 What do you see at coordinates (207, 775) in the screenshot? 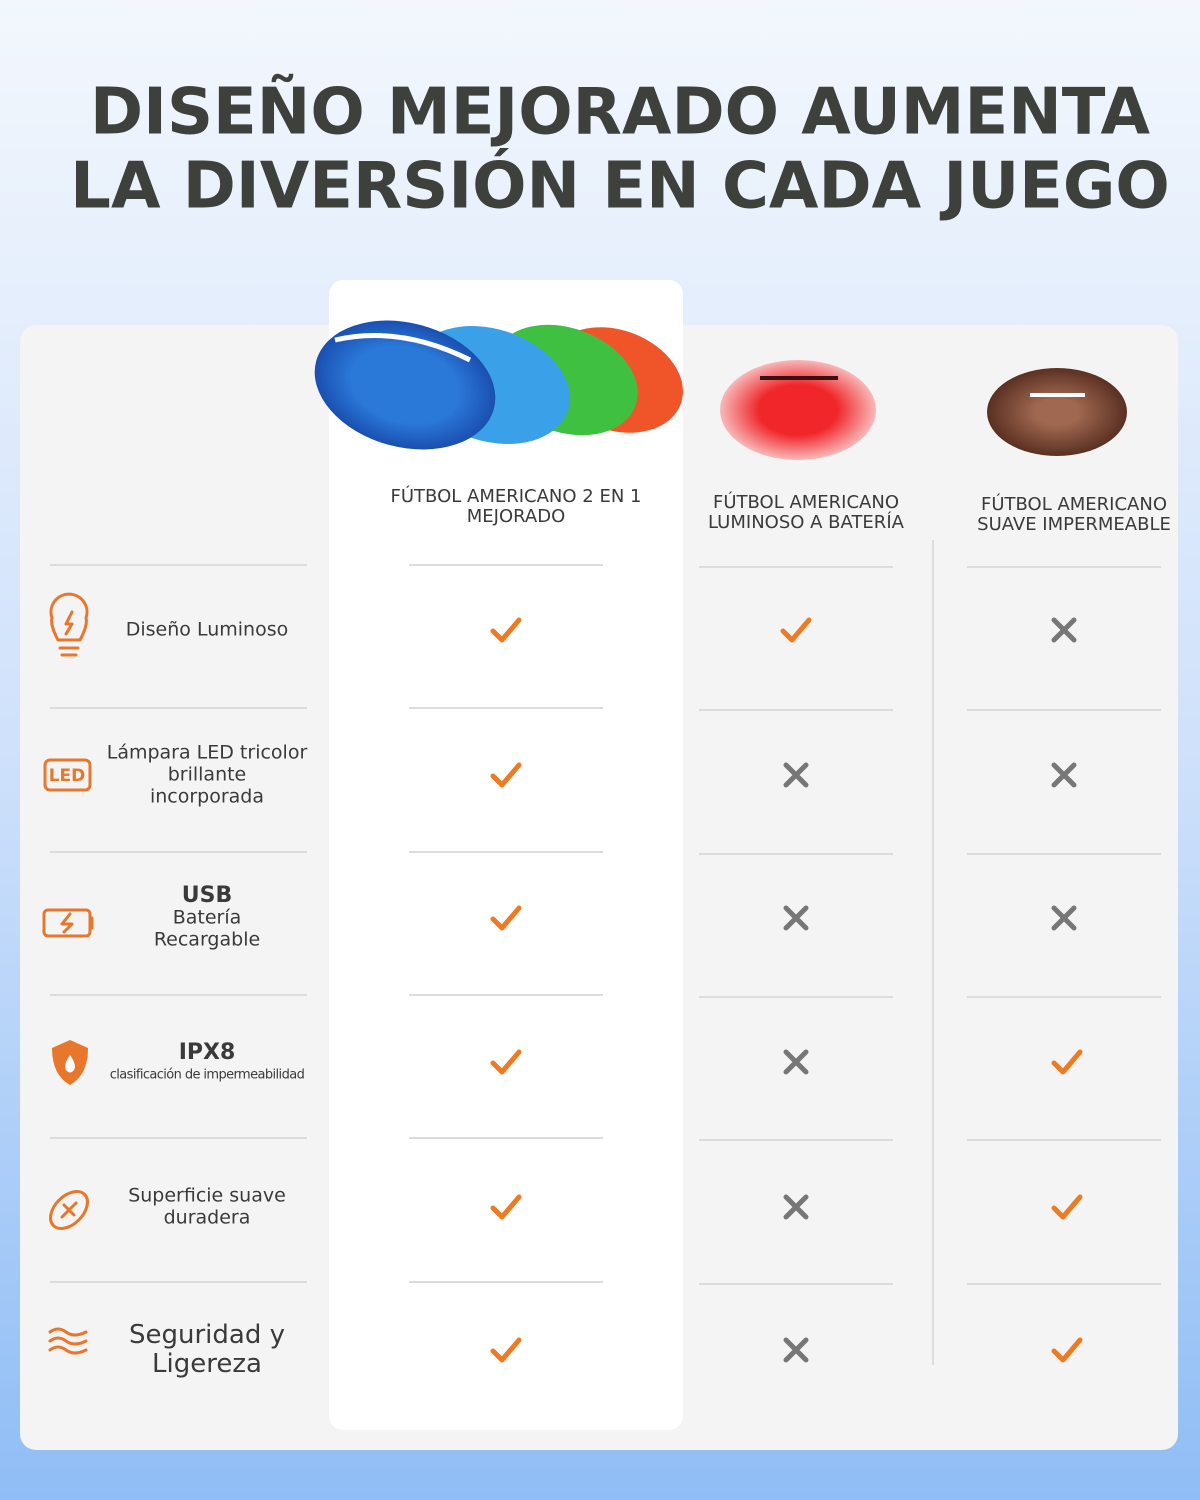
I see `feature-label: brillante` at bounding box center [207, 775].